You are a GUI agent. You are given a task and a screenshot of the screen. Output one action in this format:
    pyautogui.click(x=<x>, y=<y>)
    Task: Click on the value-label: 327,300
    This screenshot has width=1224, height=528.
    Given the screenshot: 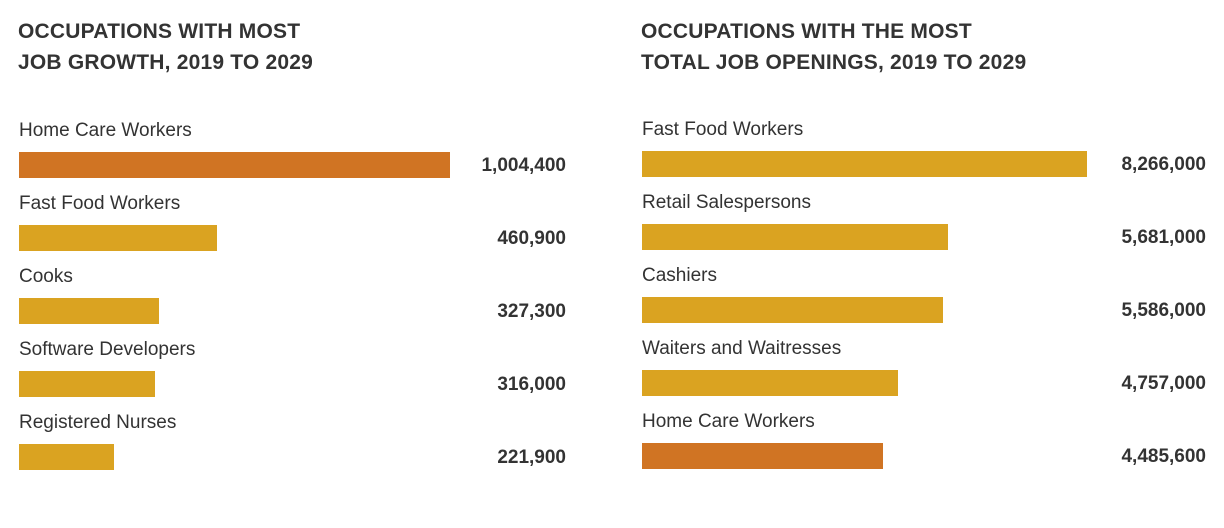 What is the action you would take?
    pyautogui.click(x=531, y=311)
    